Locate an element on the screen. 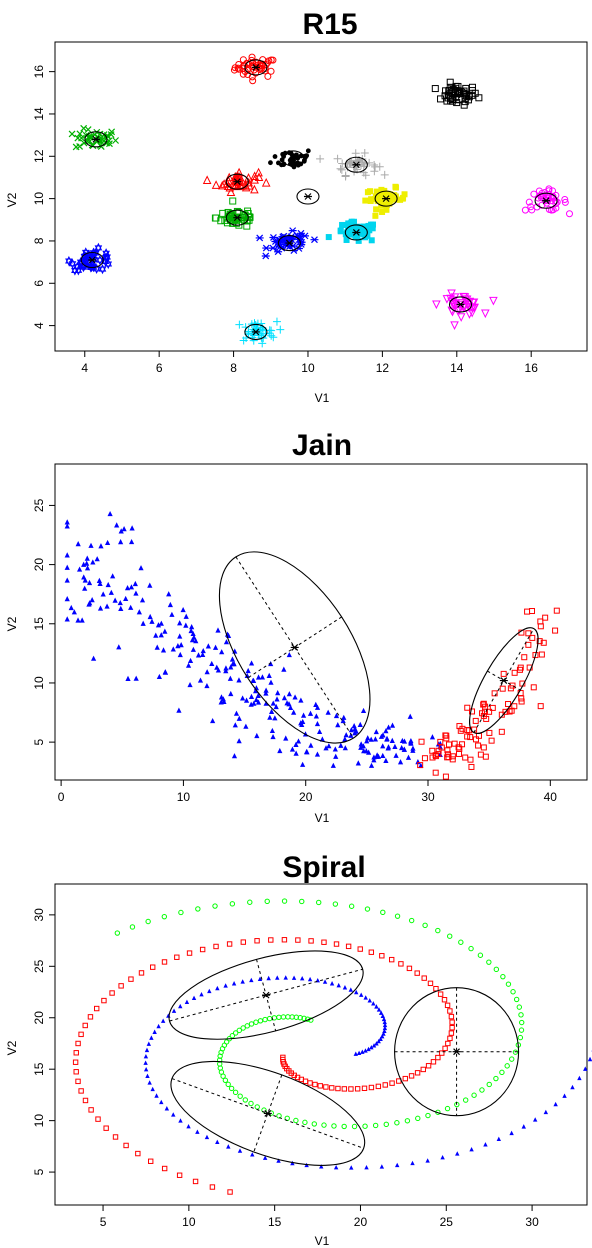  x-tick-label: 4 is located at coordinates (84, 368).